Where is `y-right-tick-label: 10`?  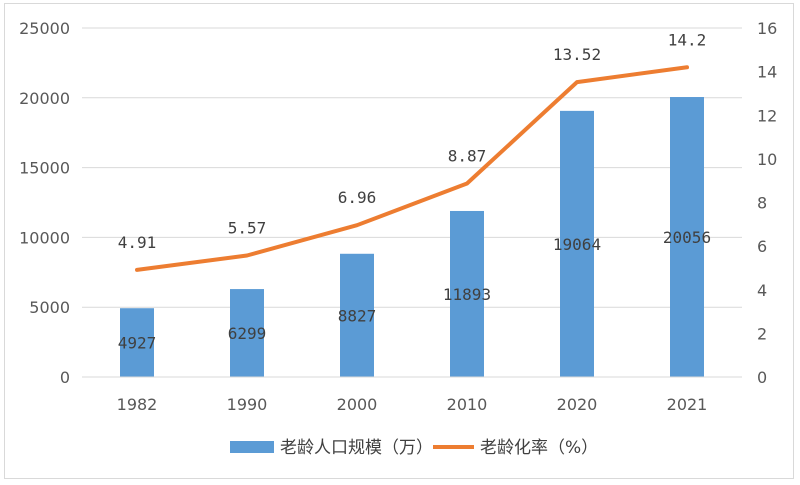 y-right-tick-label: 10 is located at coordinates (767, 159).